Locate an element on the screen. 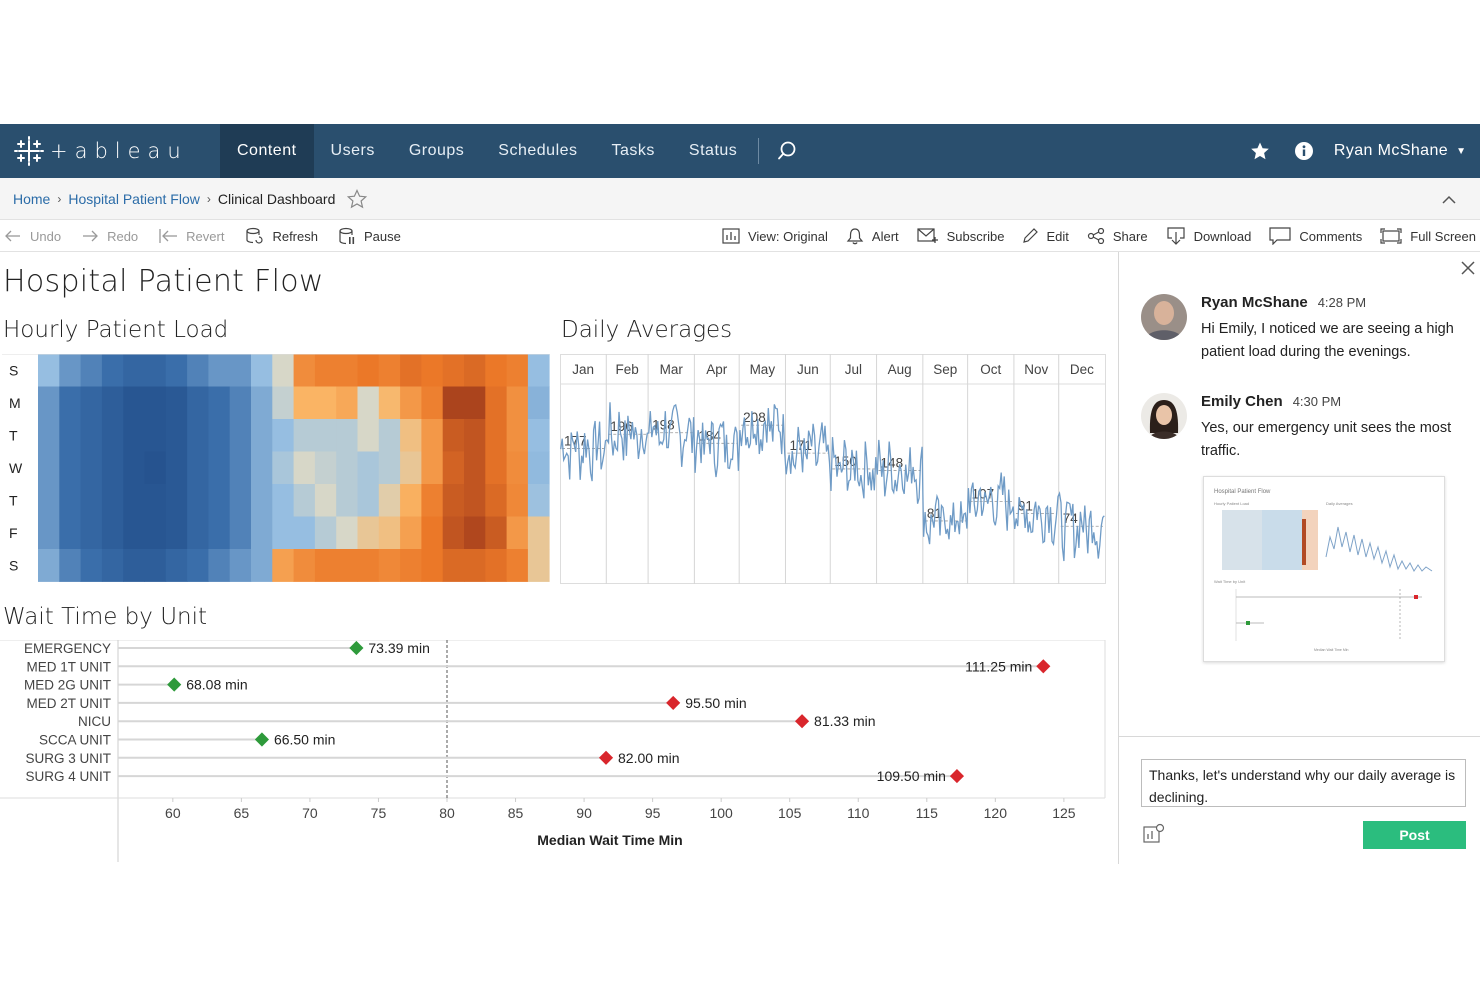  month-label: Sep is located at coordinates (945, 369).